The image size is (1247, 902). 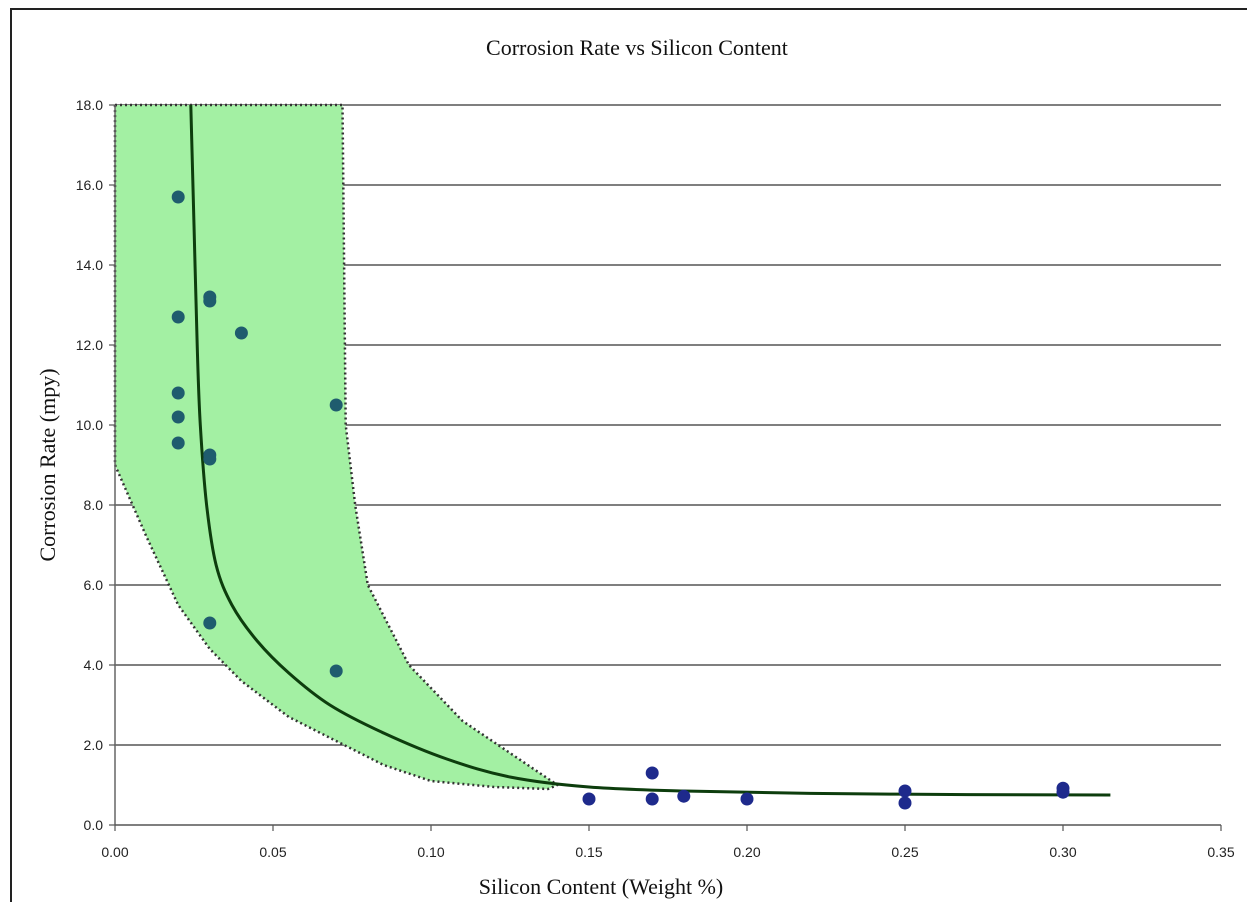 What do you see at coordinates (89, 265) in the screenshot?
I see `y-tick-label-7: 14.0` at bounding box center [89, 265].